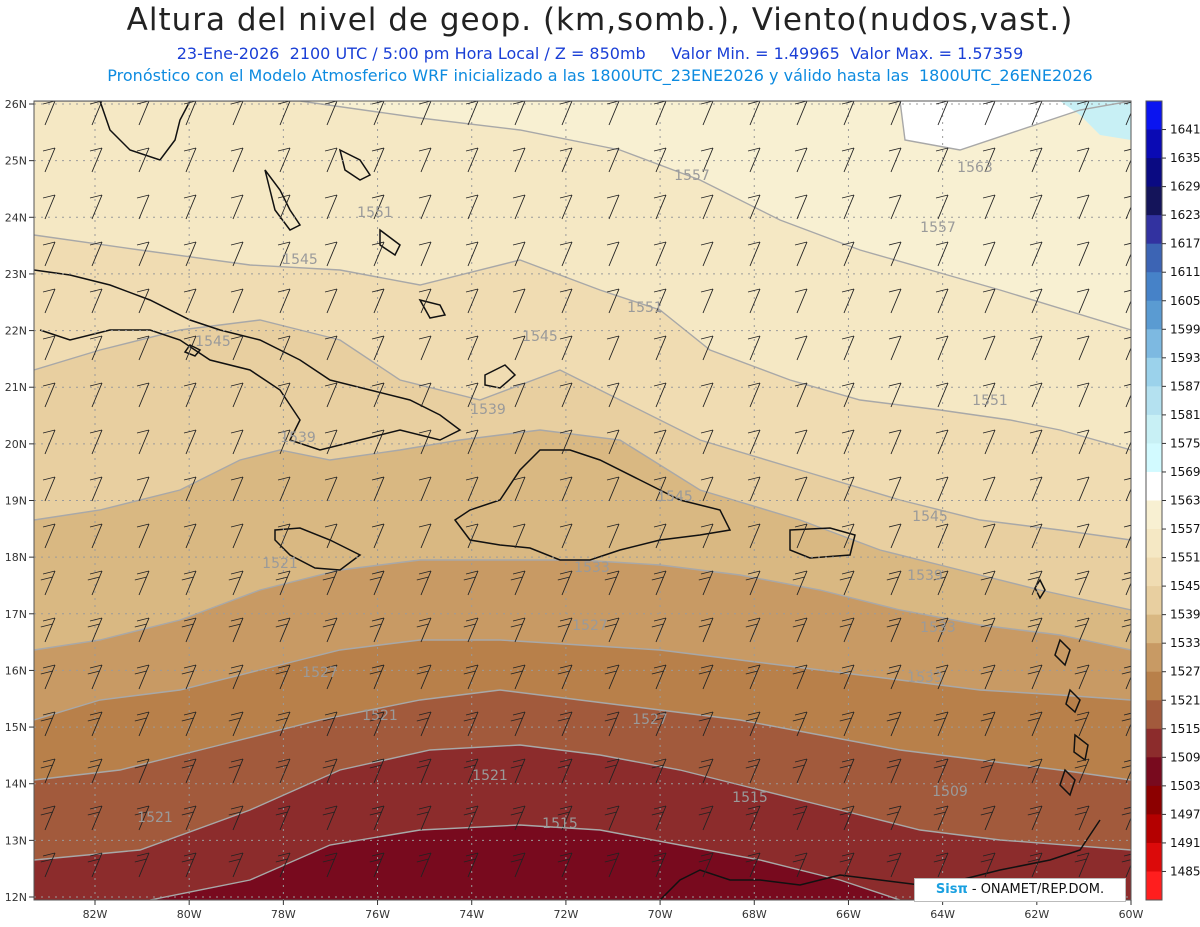 Image resolution: width=1200 pixels, height=927 pixels. Describe the element at coordinates (16, 614) in the screenshot. I see `lat-label: 17N` at that location.